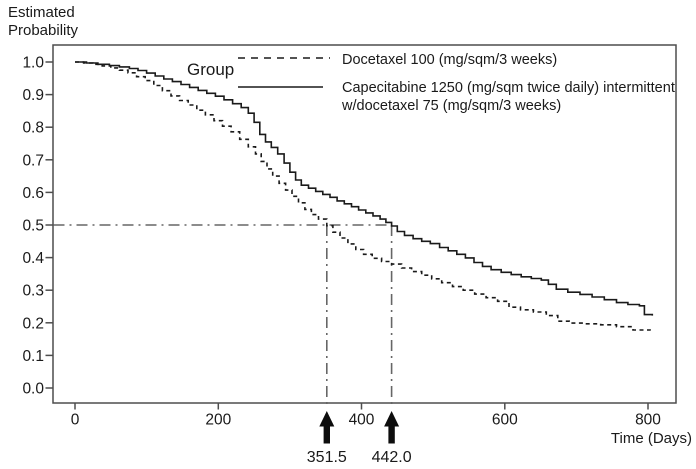 The width and height of the screenshot is (696, 469). What do you see at coordinates (648, 420) in the screenshot?
I see `x-tick-label: 800` at bounding box center [648, 420].